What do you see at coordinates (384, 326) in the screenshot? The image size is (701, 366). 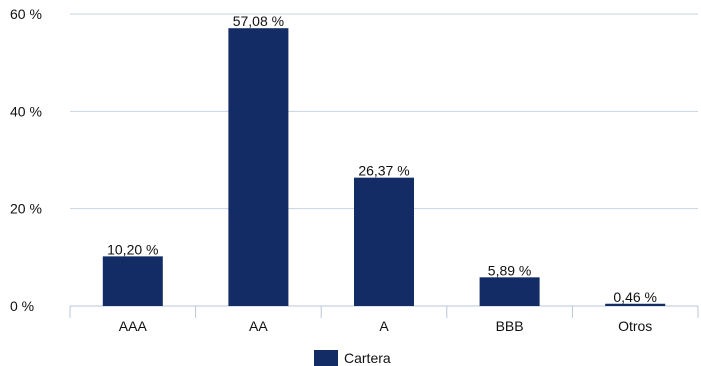 I see `x-tick-label-a: A` at bounding box center [384, 326].